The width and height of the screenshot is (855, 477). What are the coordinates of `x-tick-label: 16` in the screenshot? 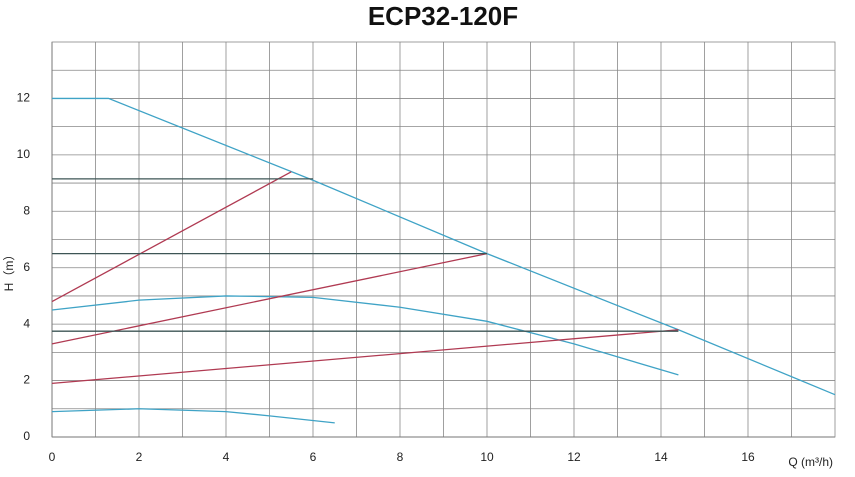 It's located at (748, 457).